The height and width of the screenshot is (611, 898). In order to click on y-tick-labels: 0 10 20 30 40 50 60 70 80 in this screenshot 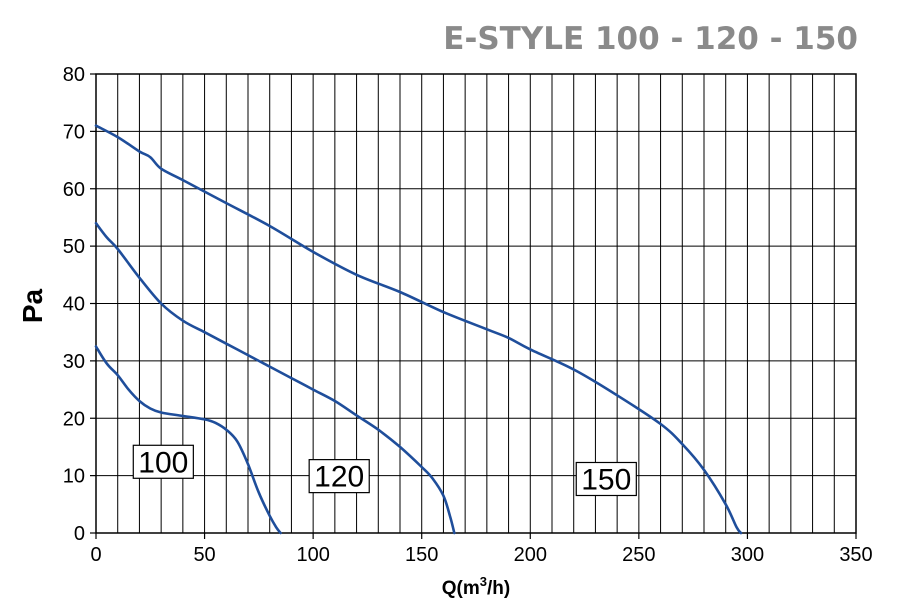, I will do `click(79, 304)`.